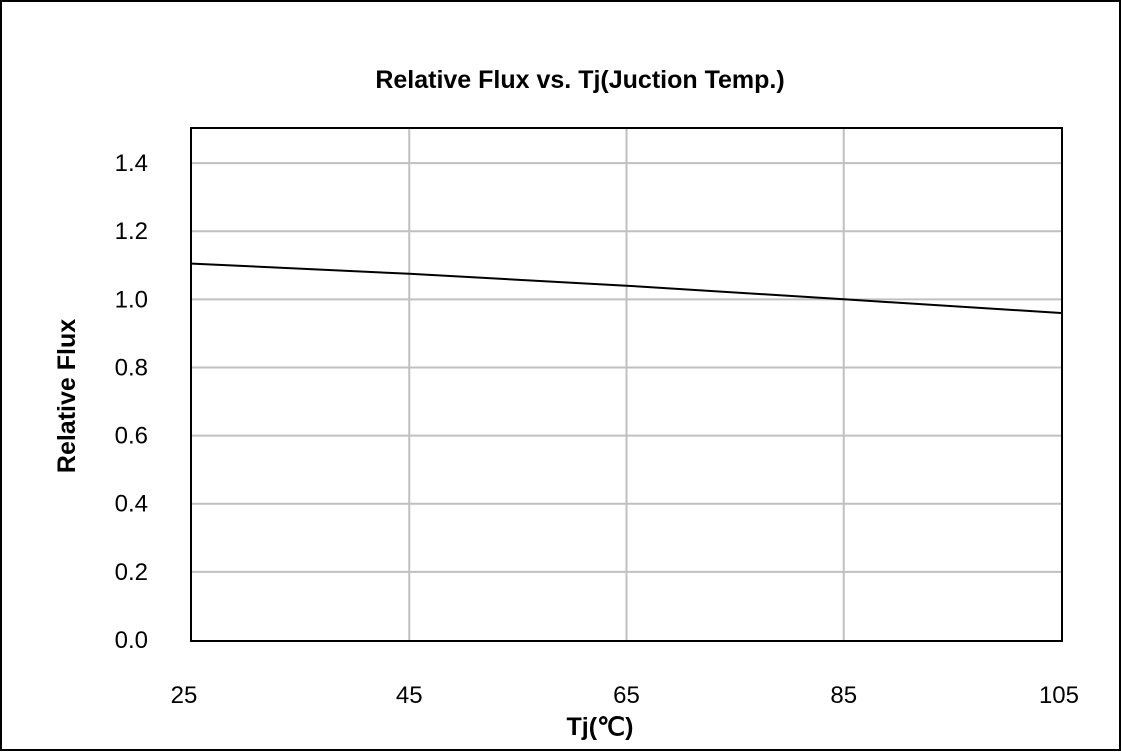 The width and height of the screenshot is (1121, 756). Describe the element at coordinates (843, 695) in the screenshot. I see `x-tick-label: 85` at that location.